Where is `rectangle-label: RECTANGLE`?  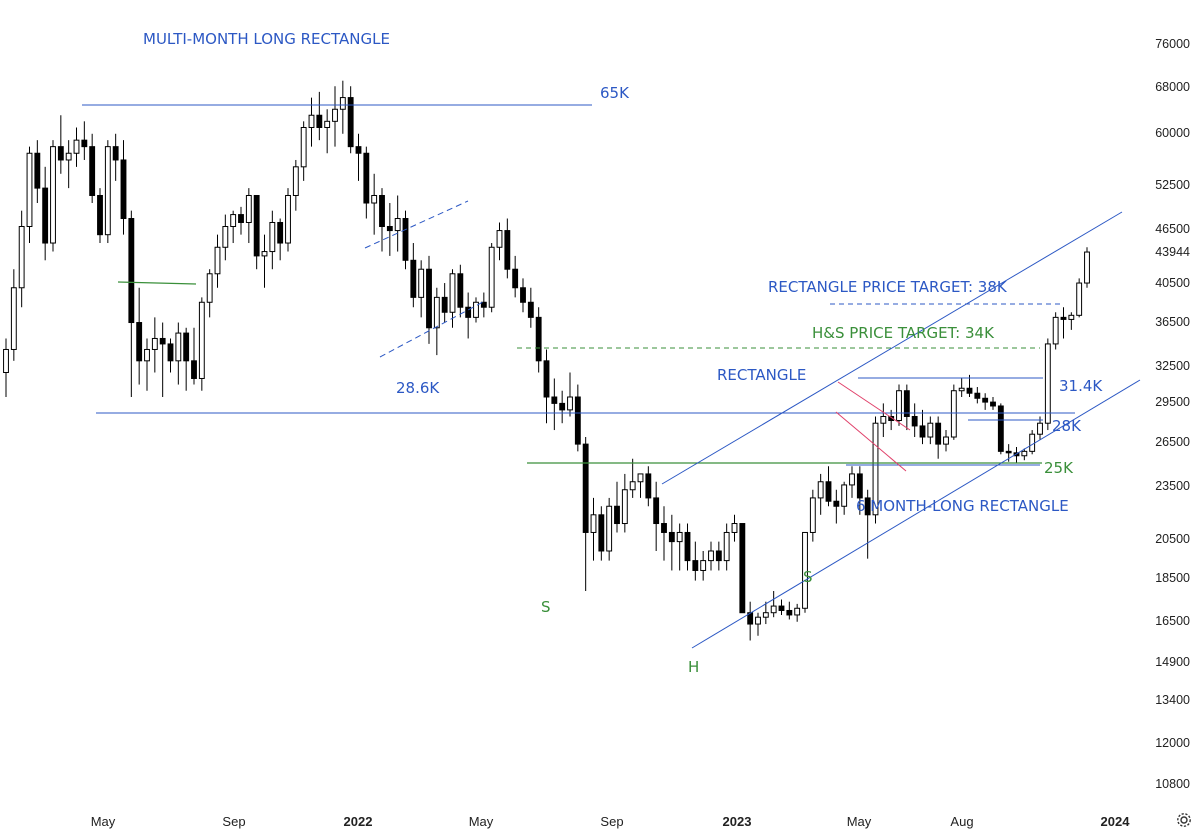 rectangle-label: RECTANGLE is located at coordinates (762, 375).